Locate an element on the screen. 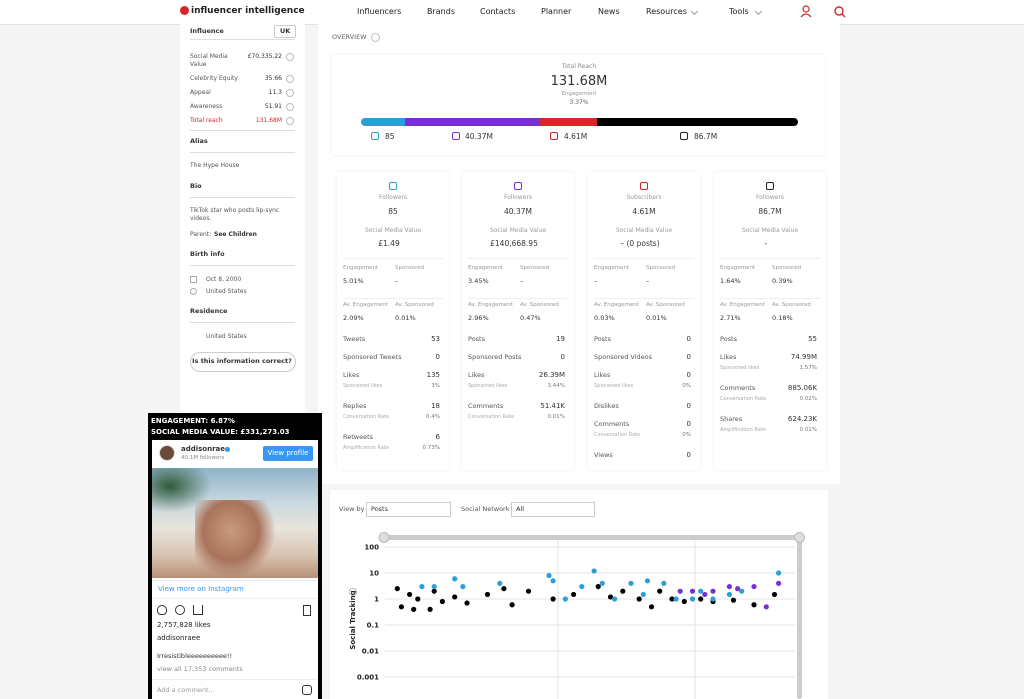 This screenshot has width=1024, height=699. correct-button-label: Is this information correct? is located at coordinates (242, 361).